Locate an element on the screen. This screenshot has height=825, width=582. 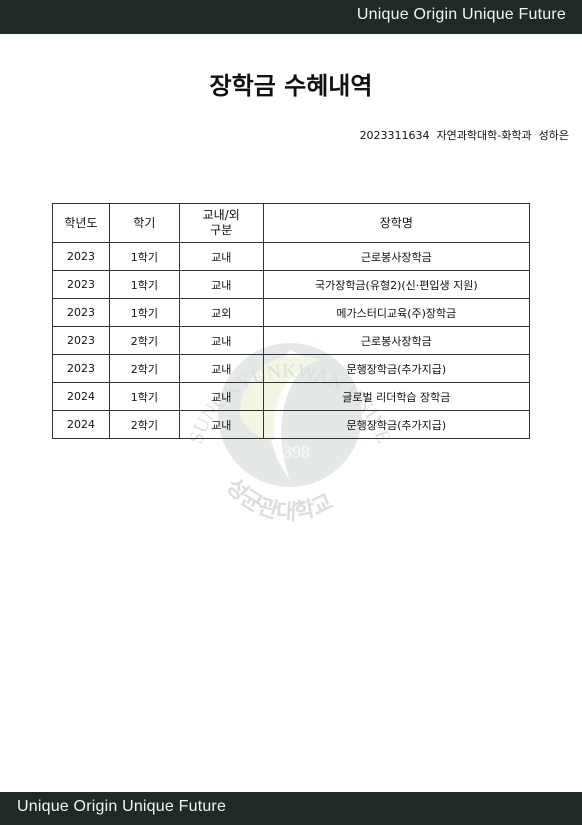
col-header-type: 교내/외 구분 is located at coordinates (221, 223).